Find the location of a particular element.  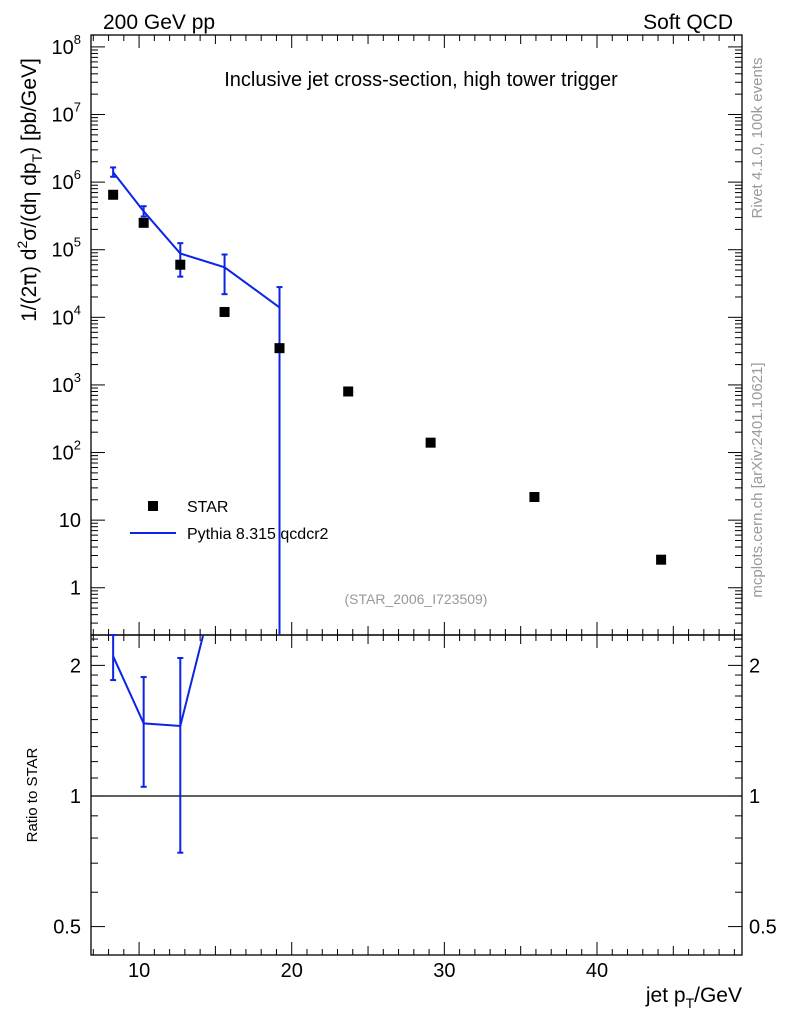

y-tick-label: 10⁶ is located at coordinates (66, 180).